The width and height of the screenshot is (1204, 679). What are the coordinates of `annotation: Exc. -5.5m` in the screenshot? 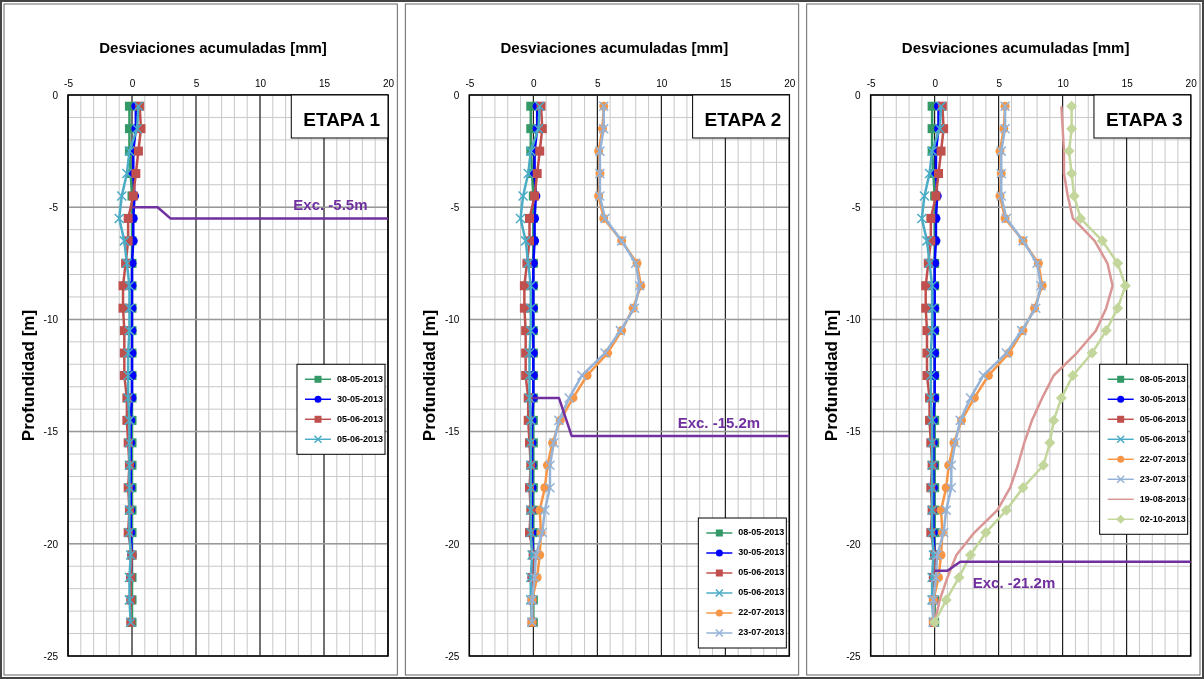 It's located at (330, 205).